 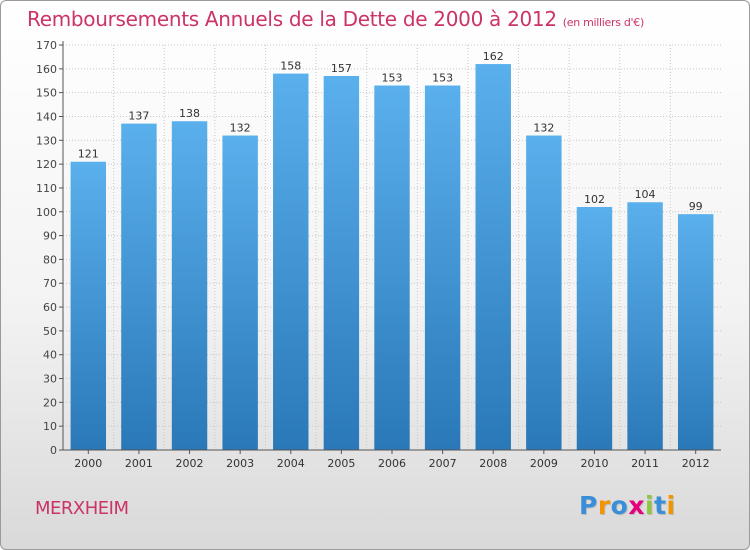 I want to click on y-tick-label: 30, so click(x=50, y=379).